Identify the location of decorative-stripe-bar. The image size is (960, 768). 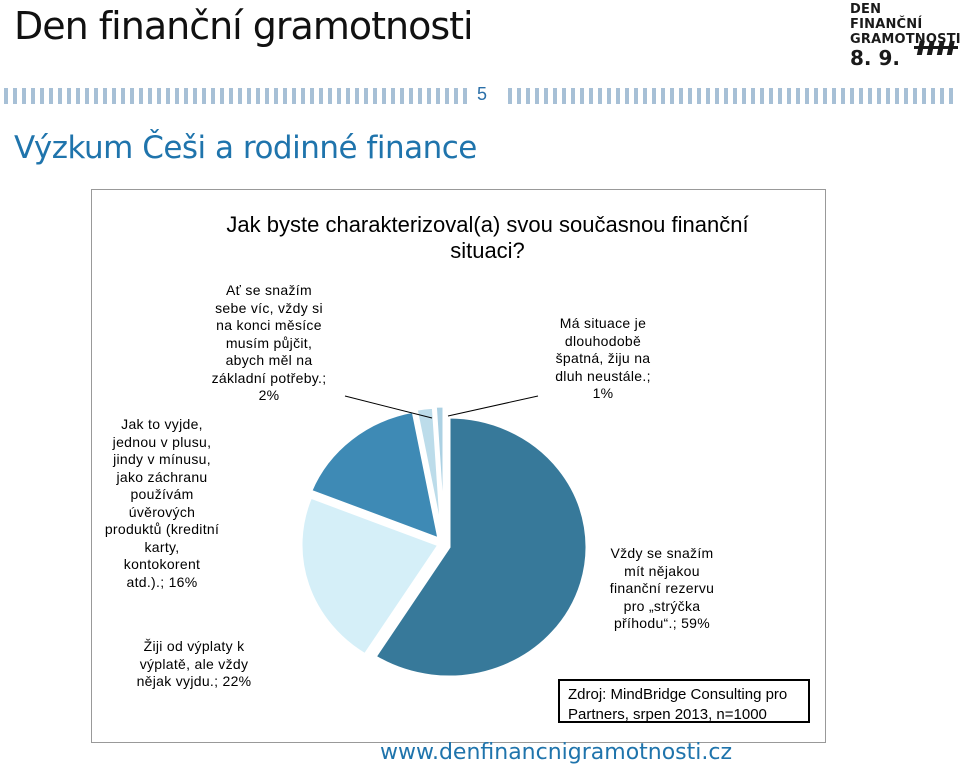
(478, 96).